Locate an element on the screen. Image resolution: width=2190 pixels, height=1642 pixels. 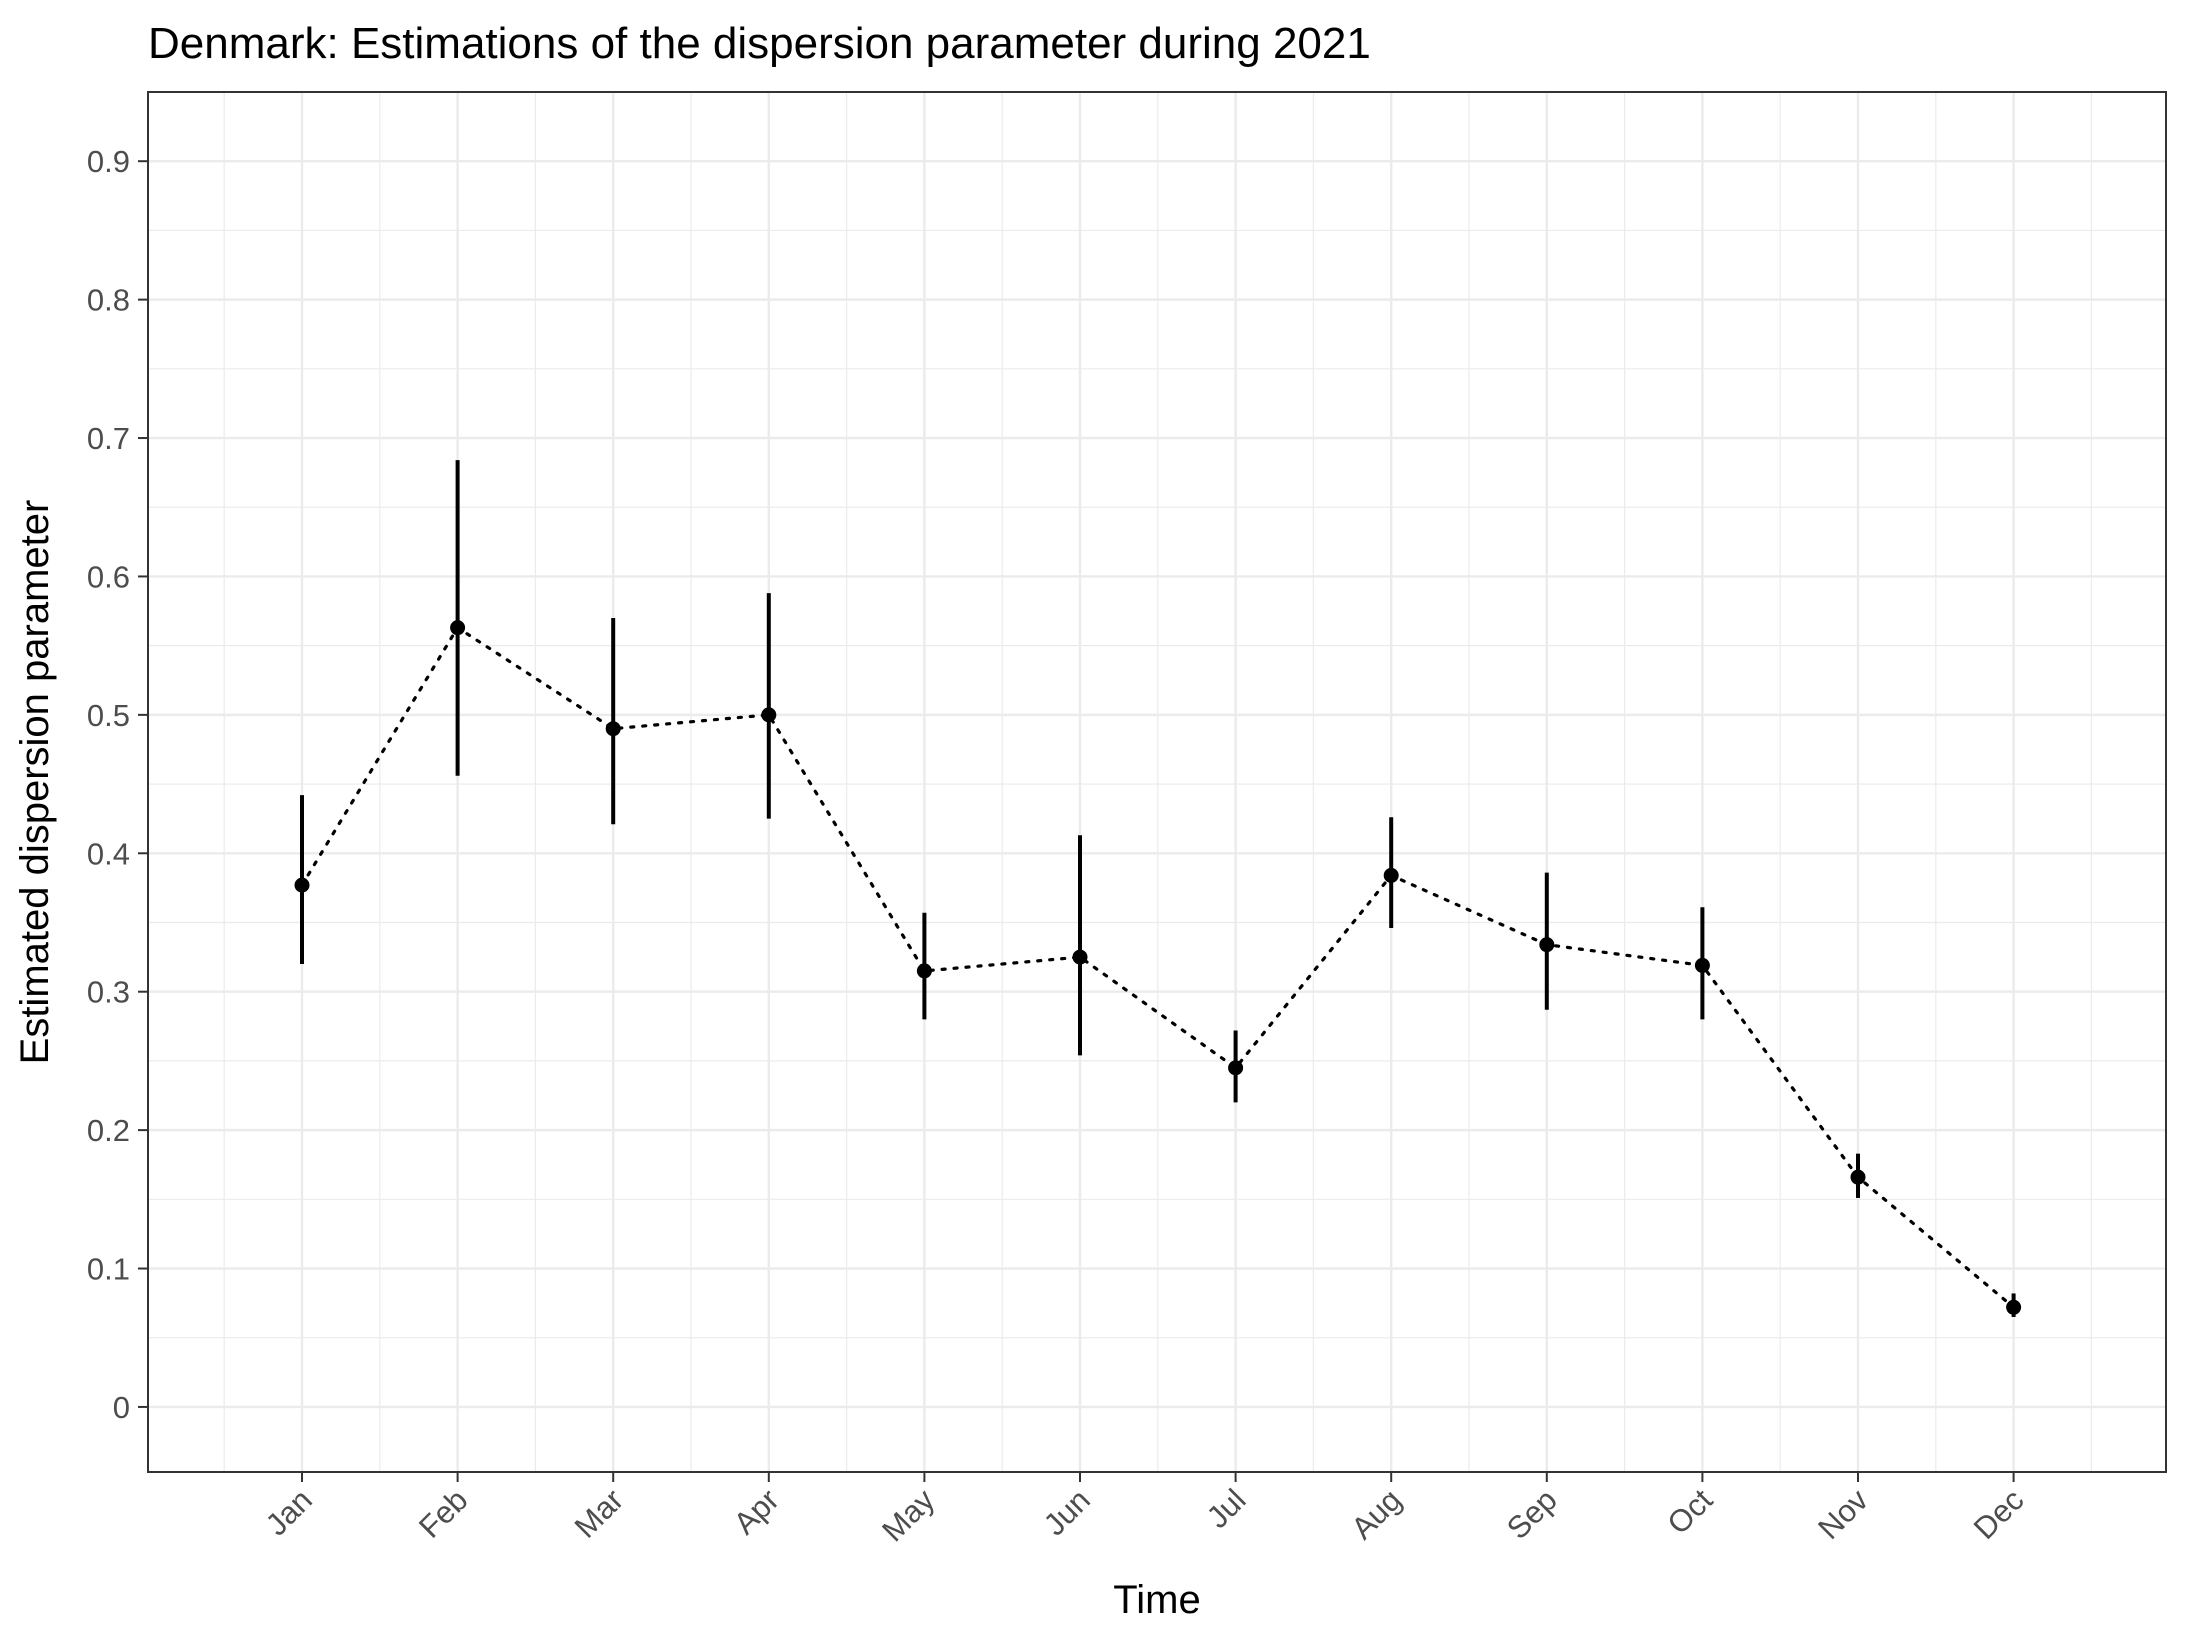
y-tick-label: 0 is located at coordinates (121, 1407).